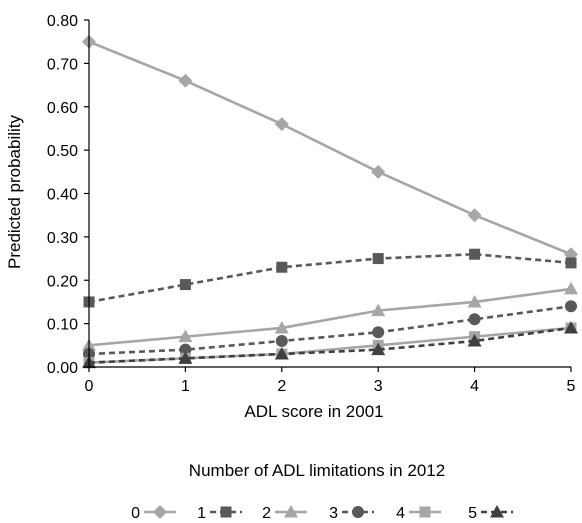  Describe the element at coordinates (185, 386) in the screenshot. I see `x-tick-label: 1` at that location.